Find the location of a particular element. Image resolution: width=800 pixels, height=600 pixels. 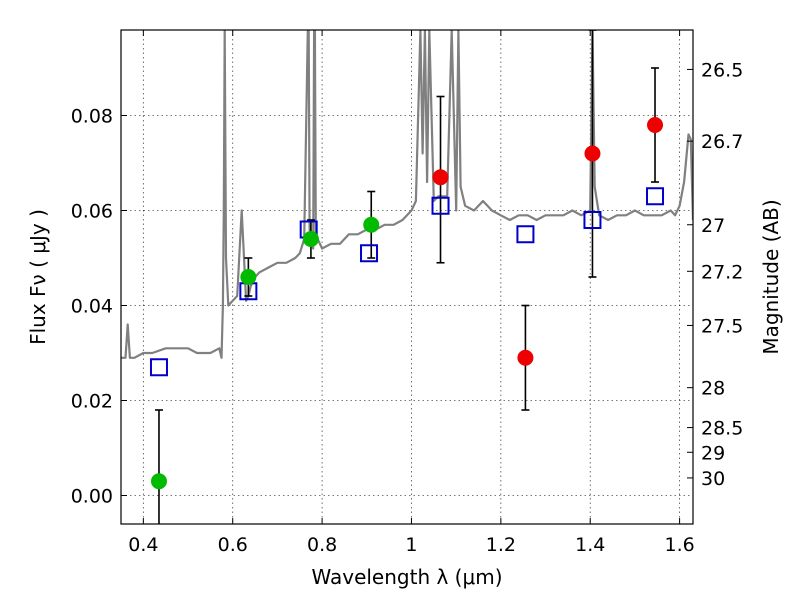

y-tick-label: 0.00 is located at coordinates (92, 497).